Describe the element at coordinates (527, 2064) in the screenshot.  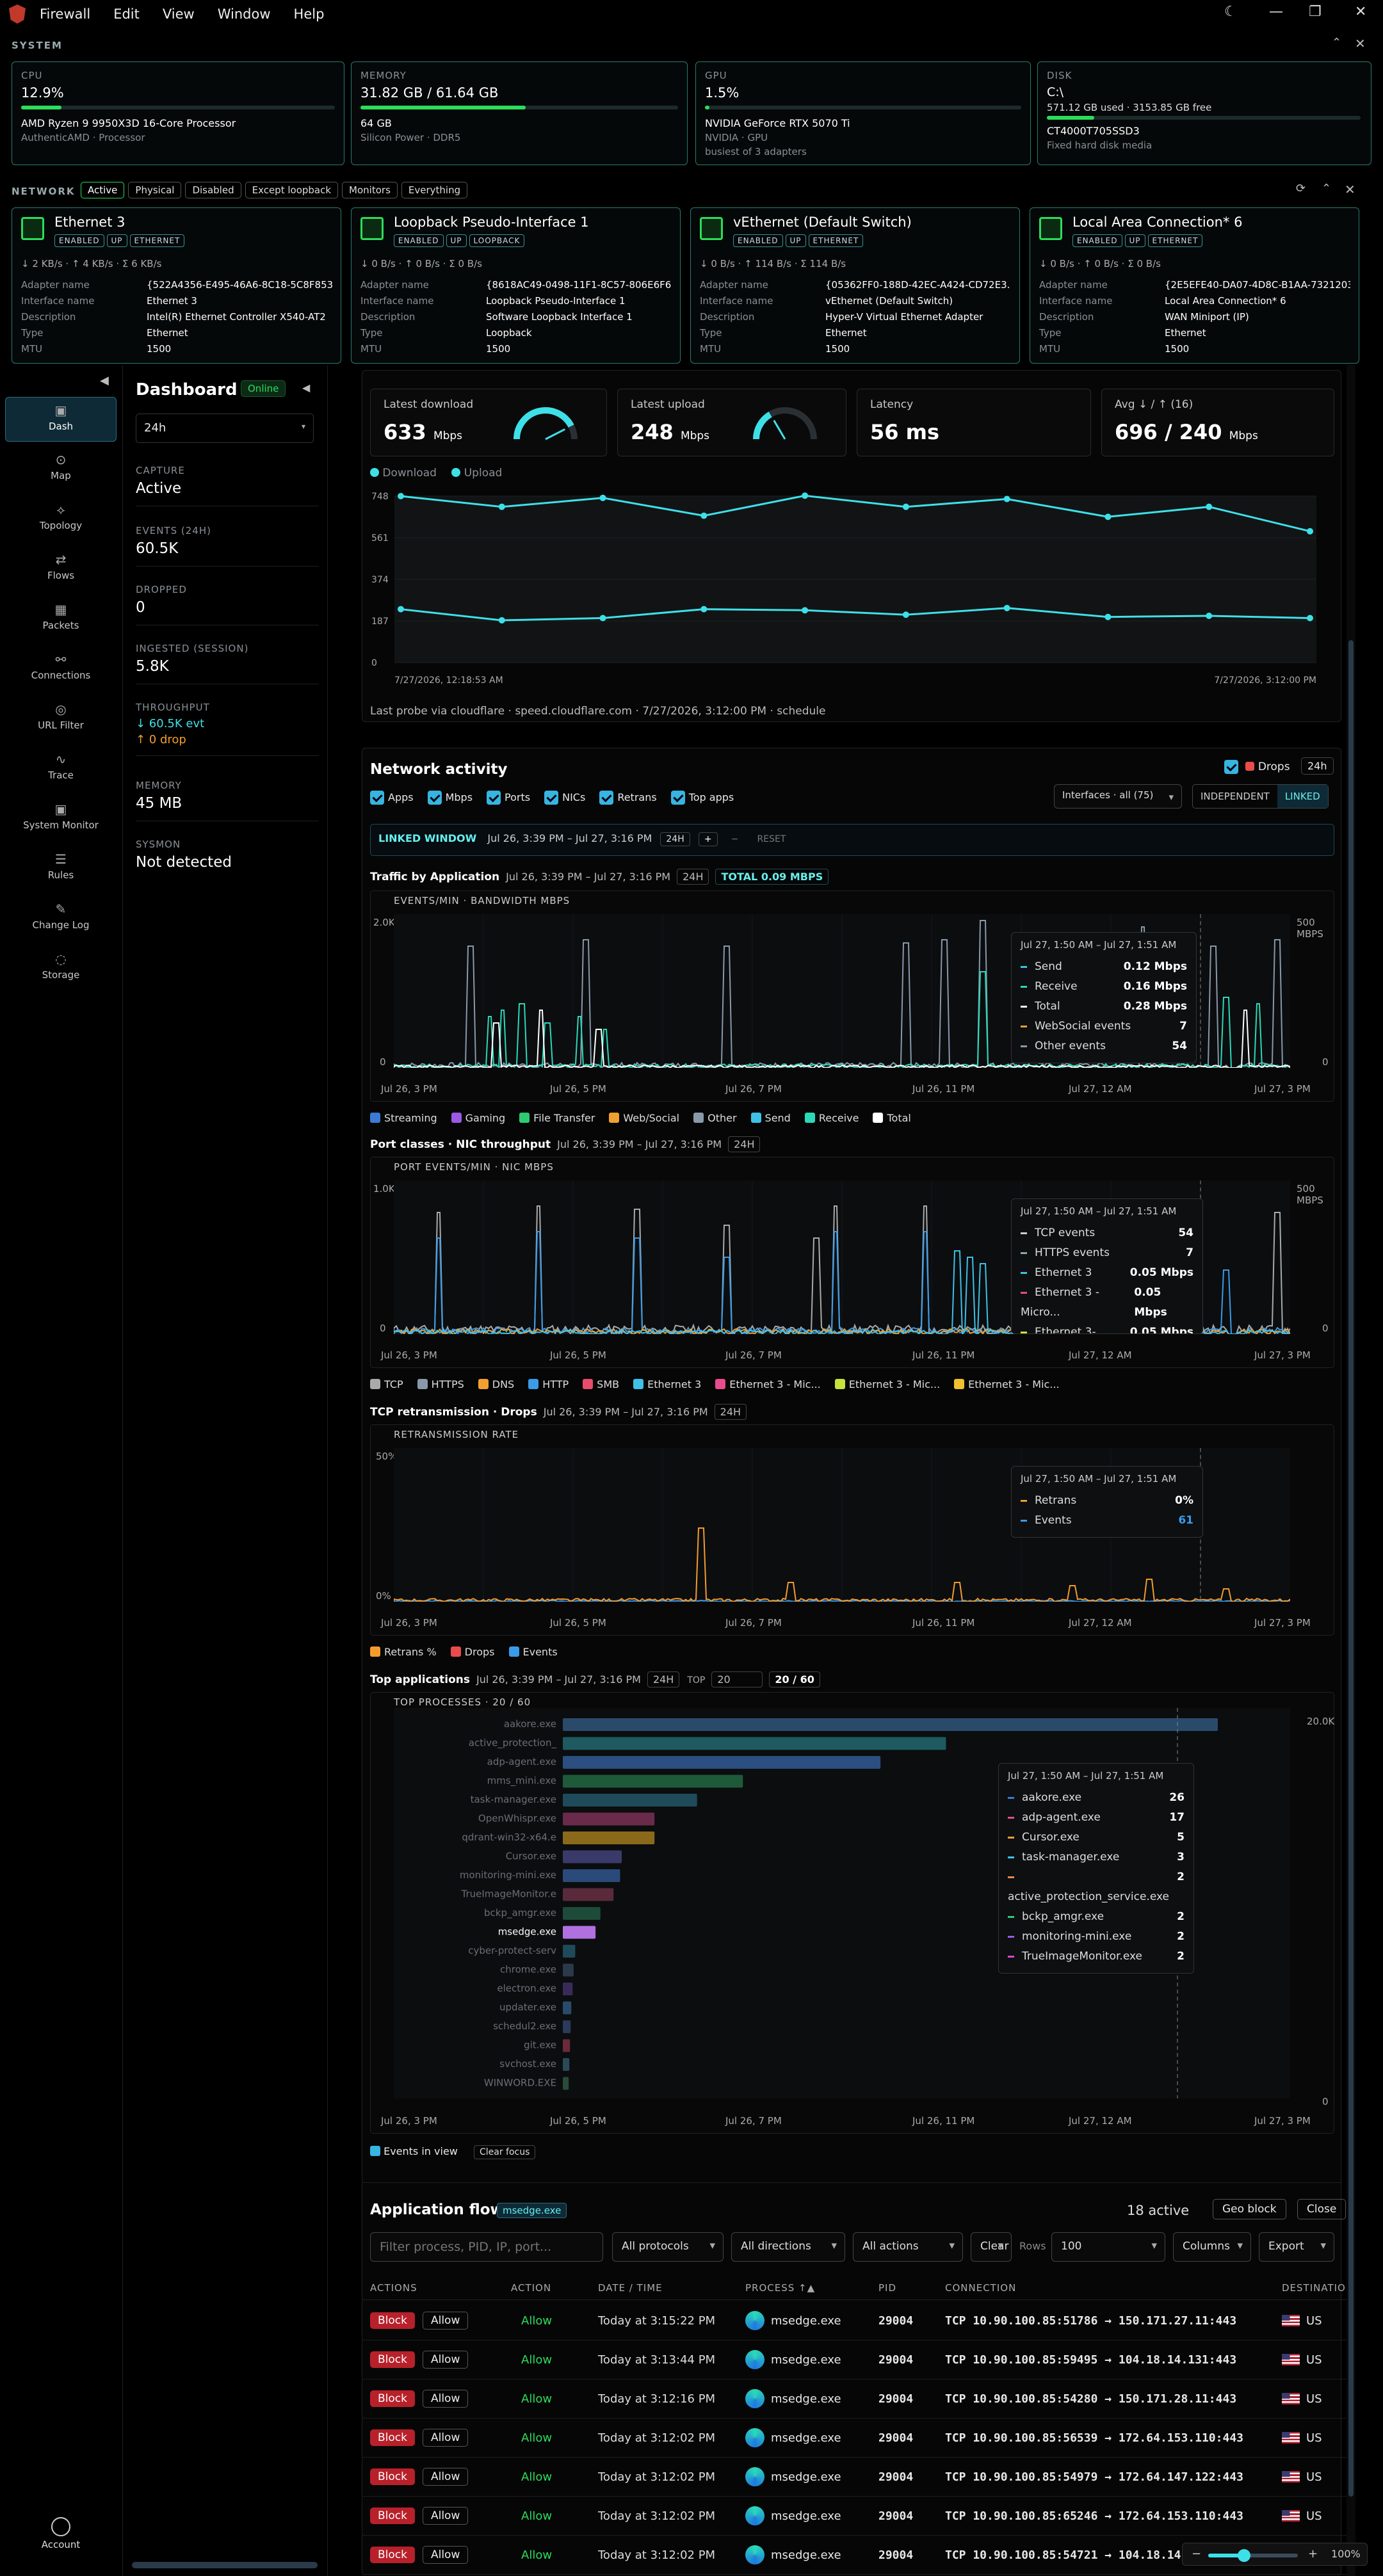
I see `process-label: svchost.exe` at that location.